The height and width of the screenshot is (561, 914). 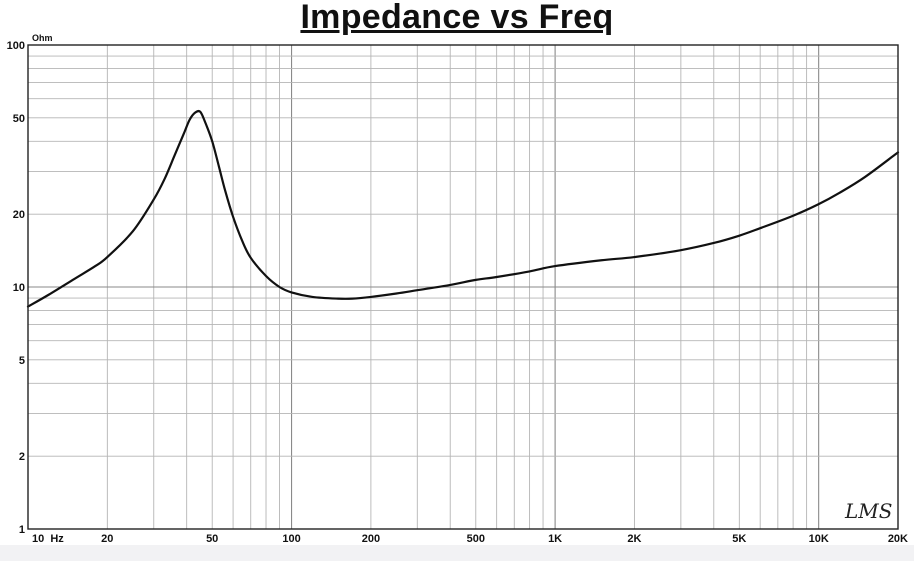 I want to click on y-tick-label: 50, so click(x=19, y=119).